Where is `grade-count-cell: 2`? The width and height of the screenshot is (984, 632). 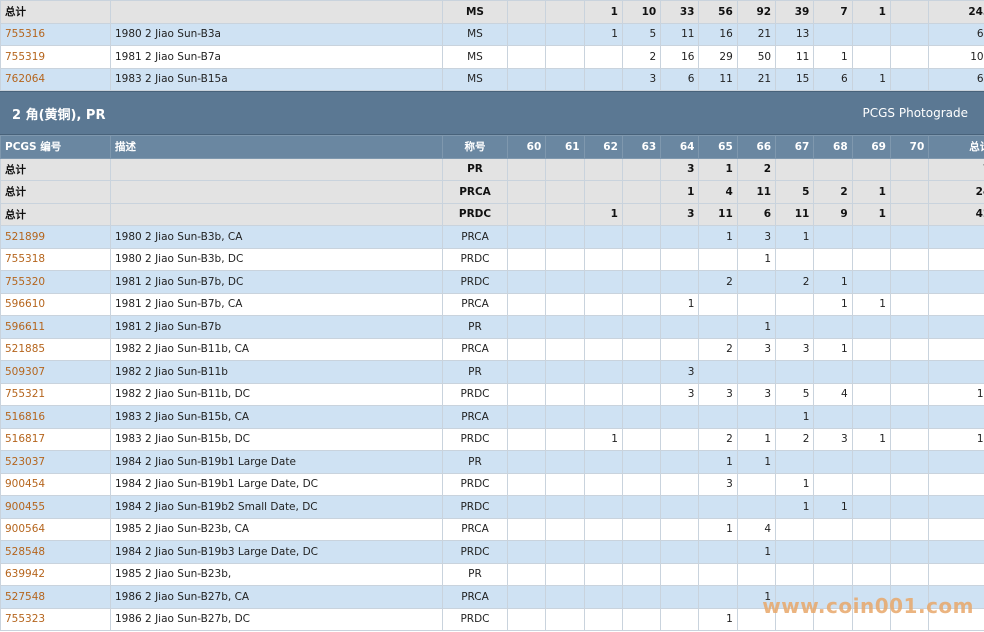
grade-count-cell: 2 is located at coordinates (756, 169).